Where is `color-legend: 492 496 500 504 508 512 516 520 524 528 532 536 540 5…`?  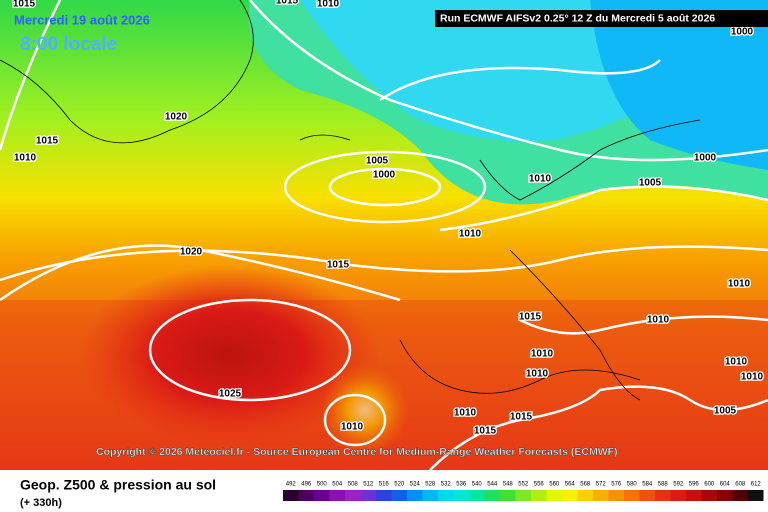 color-legend: 492 496 500 504 508 512 516 520 524 528 532 536 540 5… is located at coordinates (523, 491).